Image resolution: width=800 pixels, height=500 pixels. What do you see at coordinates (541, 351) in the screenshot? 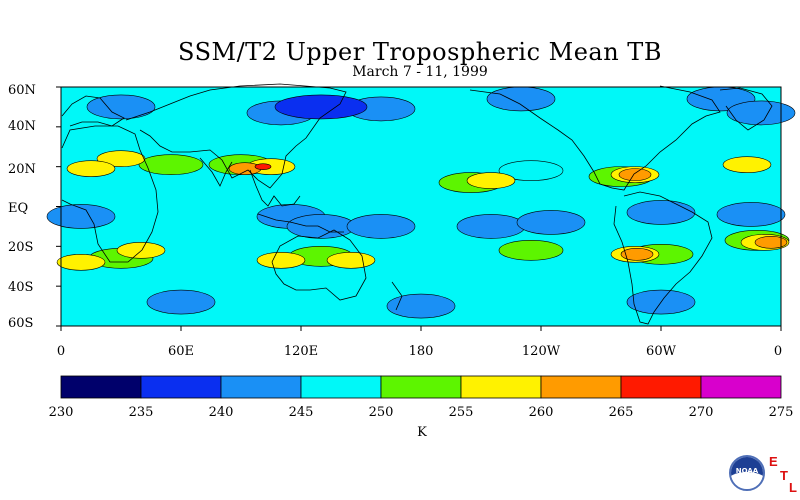
I see `lon-label-120w: 120W` at bounding box center [541, 351].